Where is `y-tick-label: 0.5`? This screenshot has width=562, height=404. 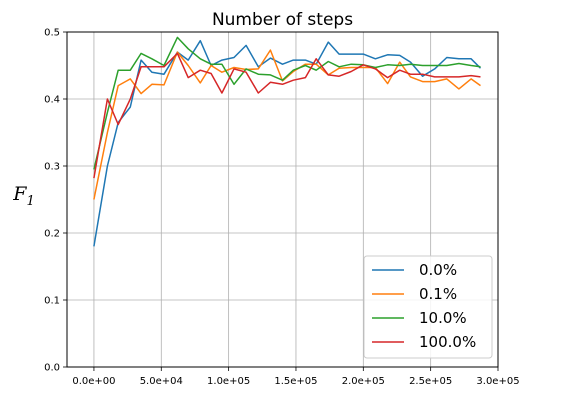
y-tick-label: 0.5 is located at coordinates (52, 33).